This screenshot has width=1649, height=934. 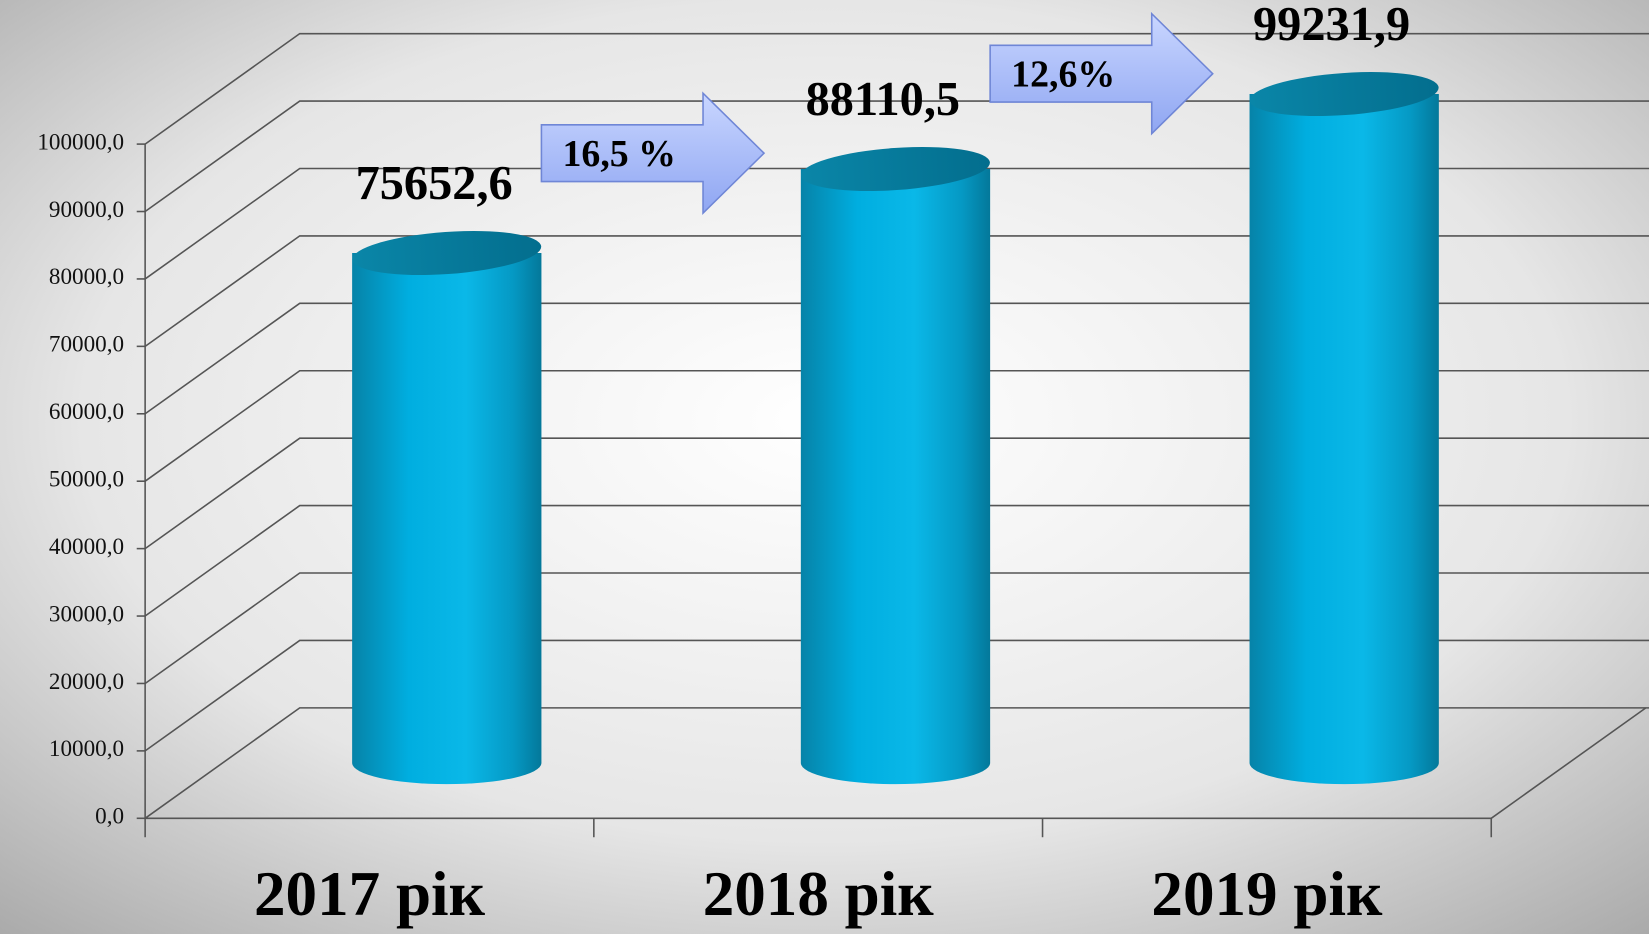 What do you see at coordinates (86, 210) in the screenshot?
I see `y-tick-label: 90000,0` at bounding box center [86, 210].